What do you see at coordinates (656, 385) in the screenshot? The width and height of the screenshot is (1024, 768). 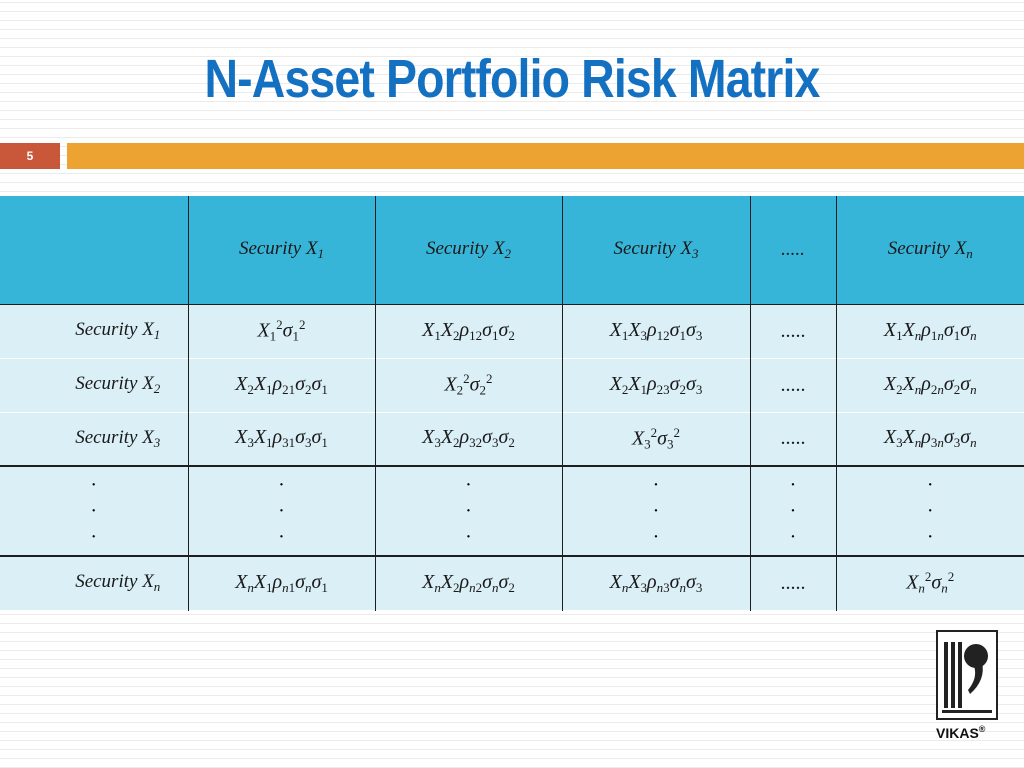 I see `cell-2-3: X2X1ρ23σ2σ3` at bounding box center [656, 385].